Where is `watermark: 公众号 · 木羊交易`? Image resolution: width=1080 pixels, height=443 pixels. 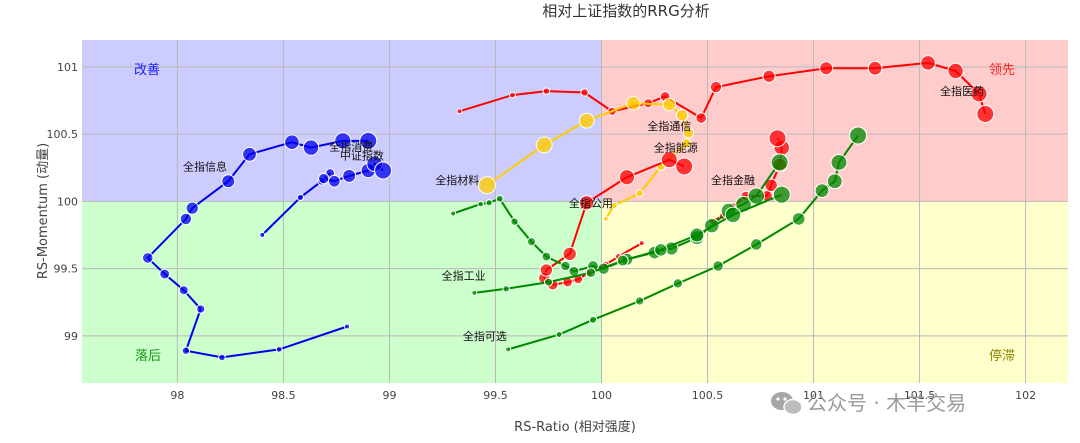 watermark: 公众号 · 木羊交易 is located at coordinates (868, 403).